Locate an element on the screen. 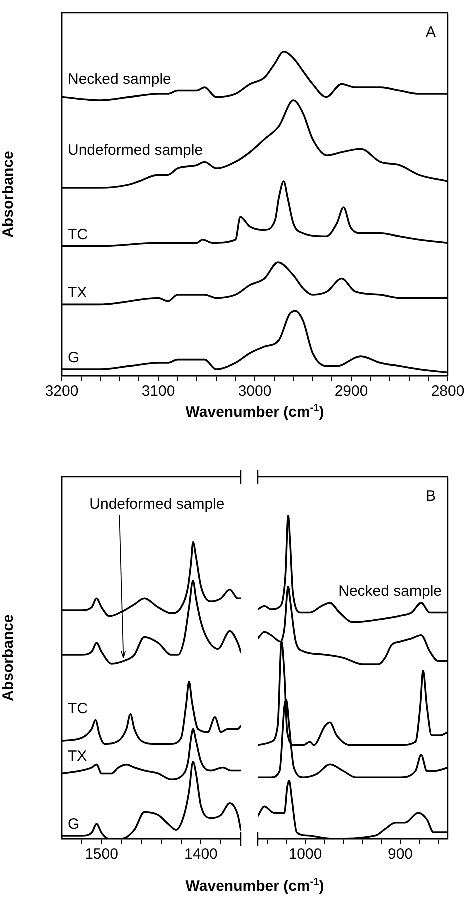  text: B is located at coordinates (431, 496).